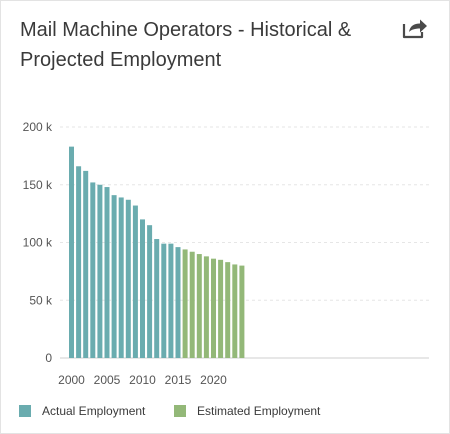  What do you see at coordinates (259, 411) in the screenshot?
I see `legend-label-estimated: Estimated Employment` at bounding box center [259, 411].